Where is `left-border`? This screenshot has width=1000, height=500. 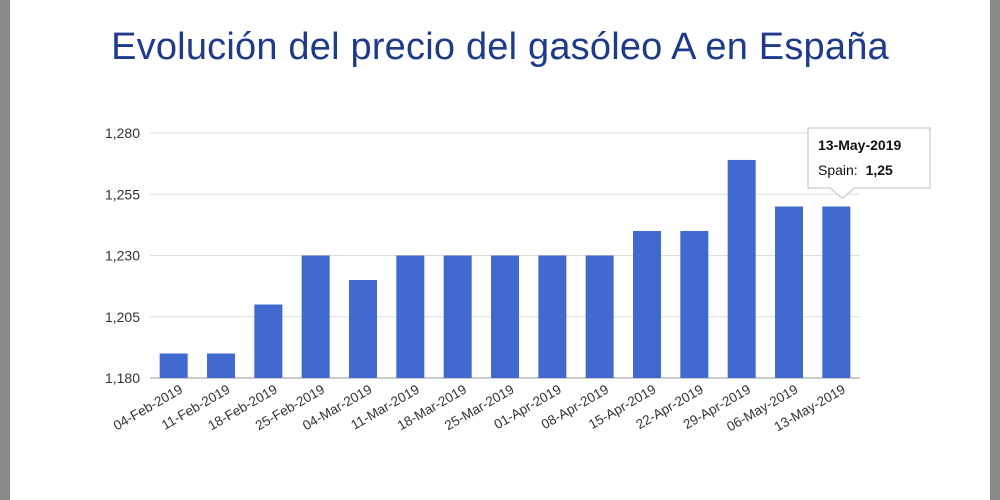 left-border is located at coordinates (5, 250).